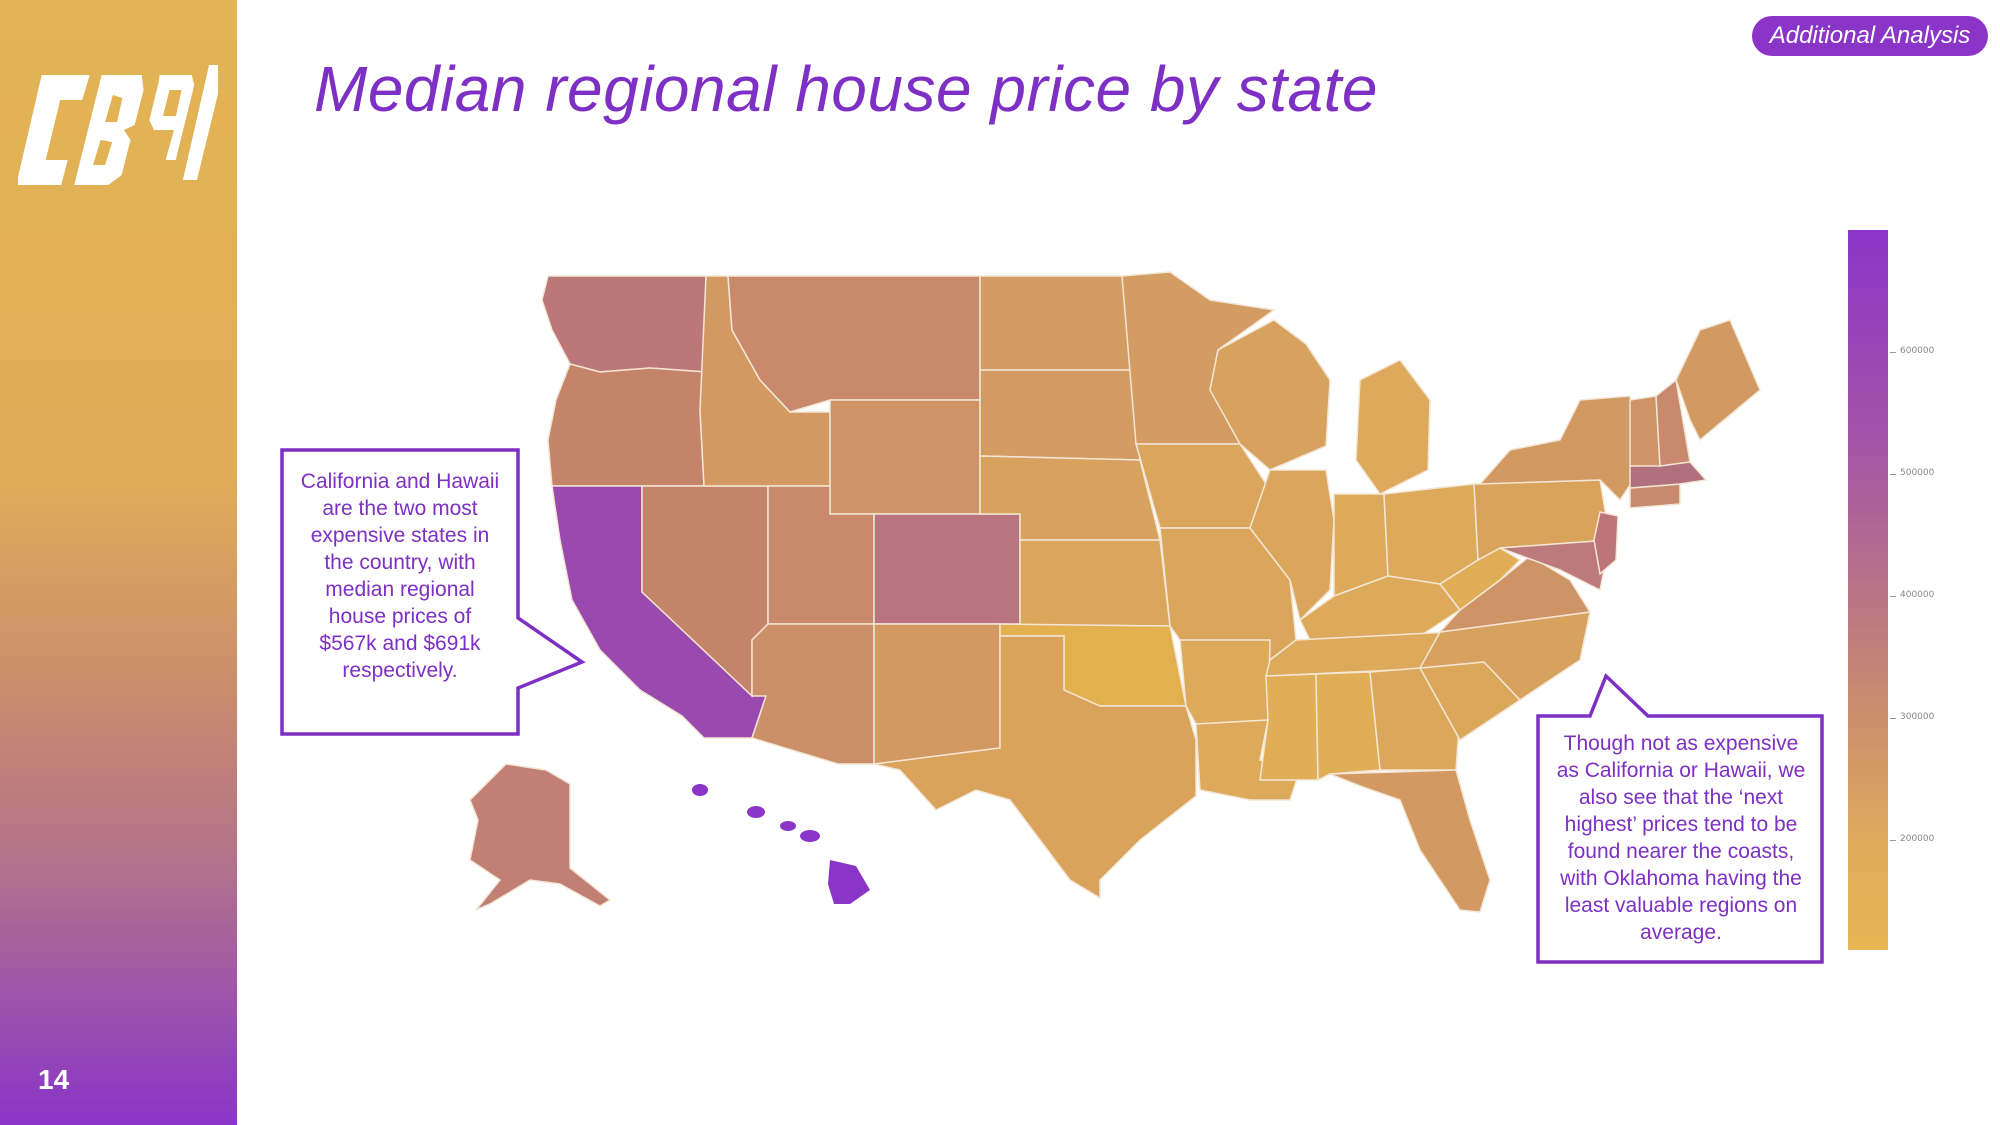  What do you see at coordinates (1870, 36) in the screenshot?
I see `additional-analysis-badge: Additional Analysis` at bounding box center [1870, 36].